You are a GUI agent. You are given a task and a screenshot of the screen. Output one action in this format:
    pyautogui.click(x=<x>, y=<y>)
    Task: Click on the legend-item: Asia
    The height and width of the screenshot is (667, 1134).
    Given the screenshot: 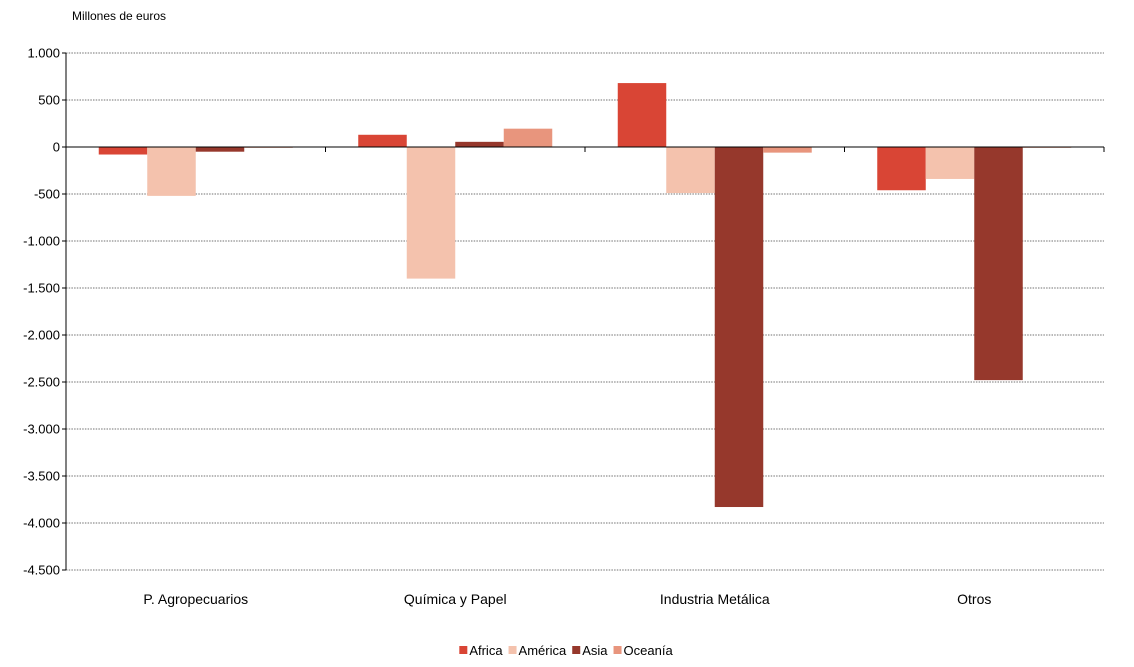 What is the action you would take?
    pyautogui.click(x=590, y=650)
    